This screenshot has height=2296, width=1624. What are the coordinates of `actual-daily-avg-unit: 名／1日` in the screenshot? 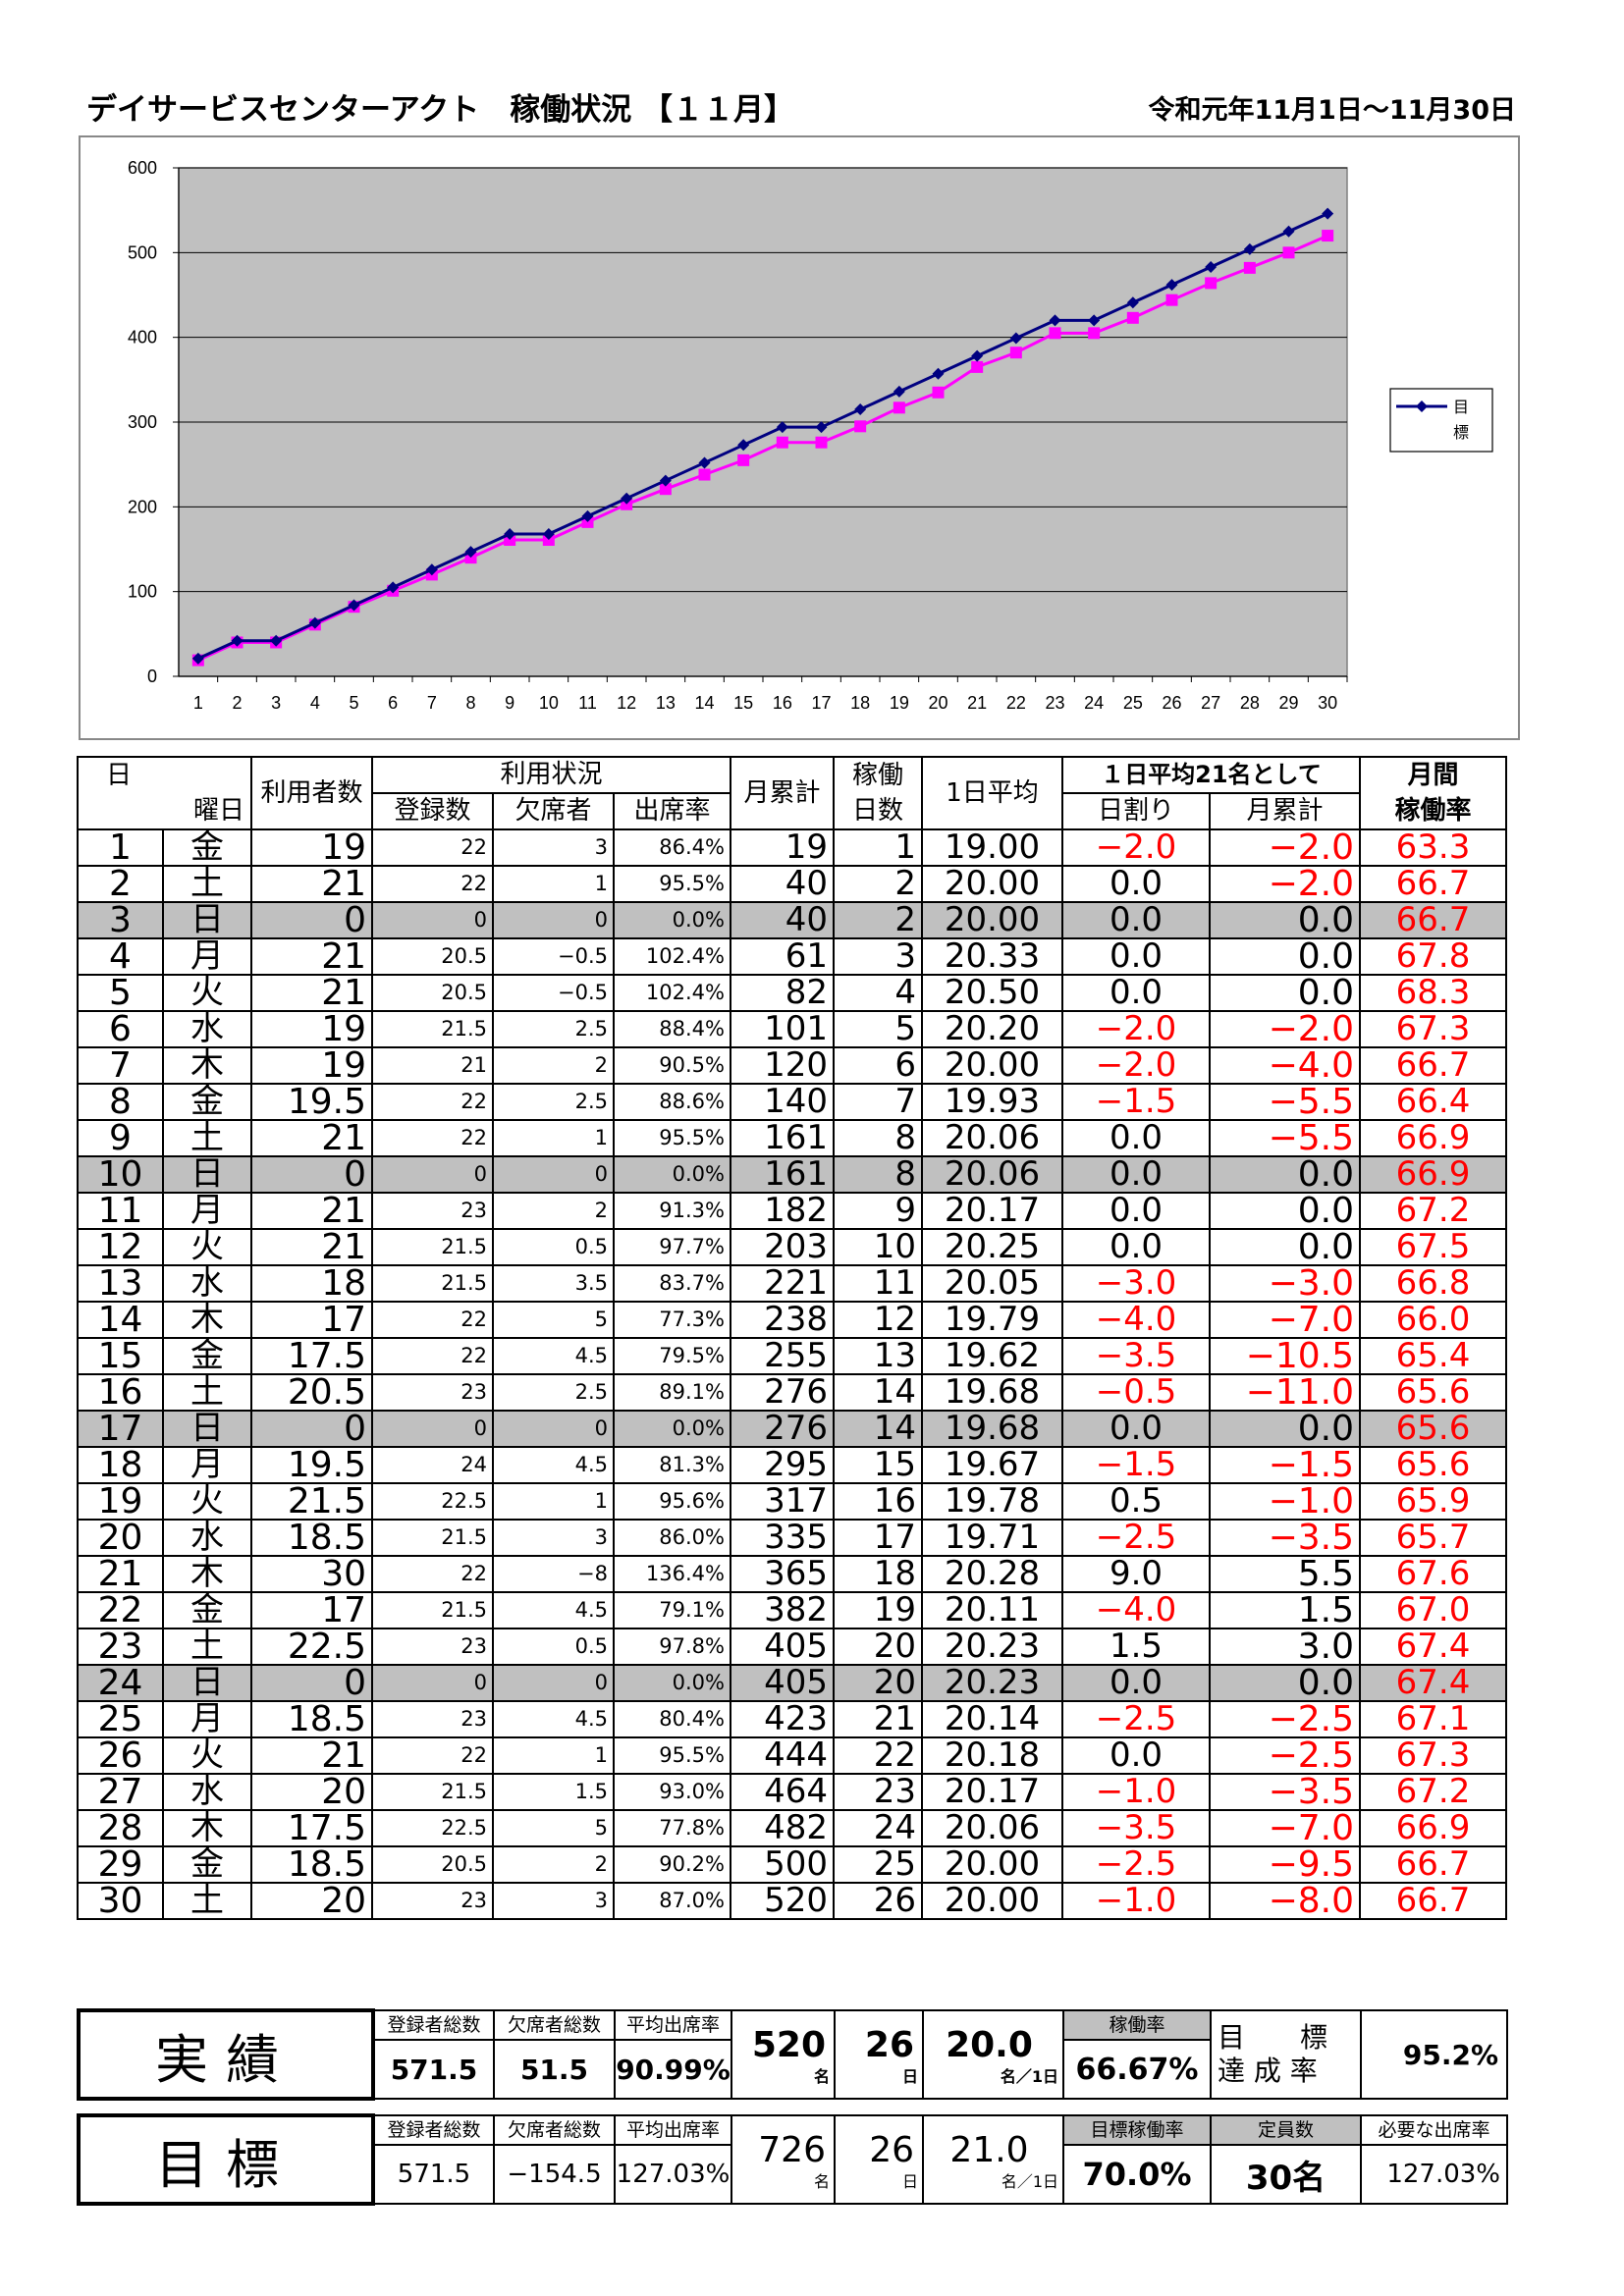 It's located at (1029, 2076).